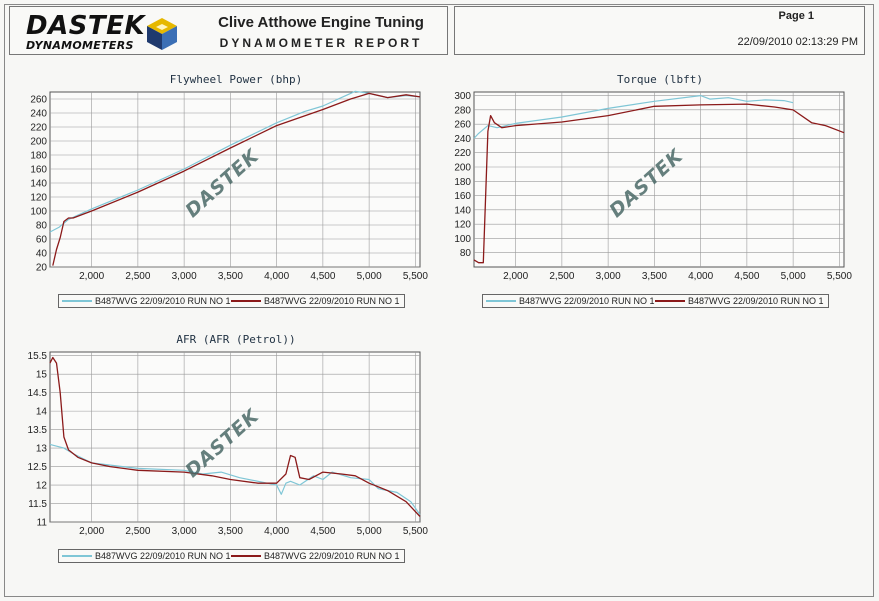 The image size is (879, 601). What do you see at coordinates (42, 523) in the screenshot?
I see `y-tick-label: 11` at bounding box center [42, 523].